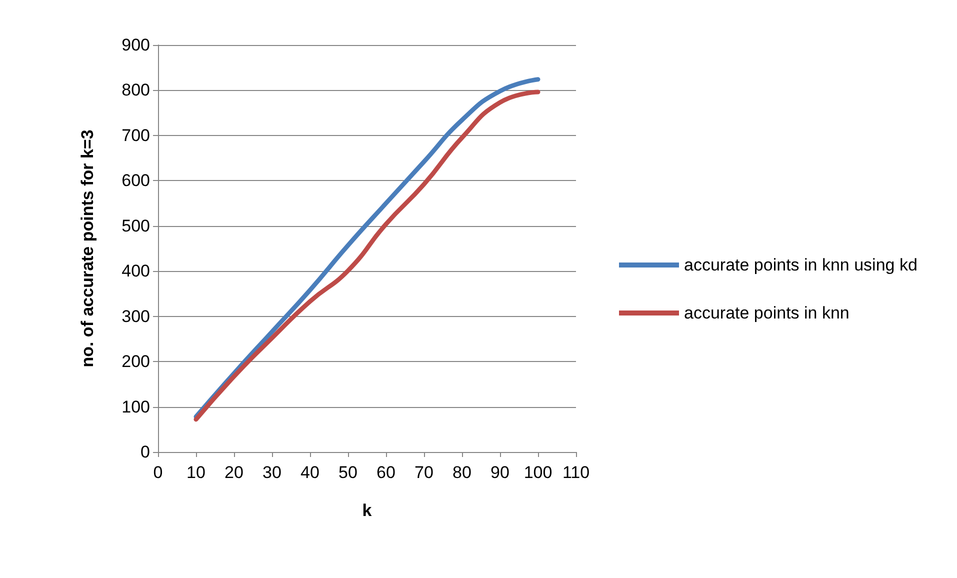 The height and width of the screenshot is (578, 957). I want to click on x-tick-label: 100, so click(538, 472).